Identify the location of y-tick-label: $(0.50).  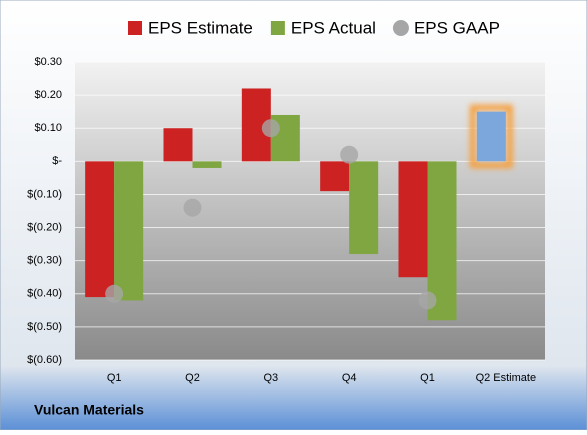
(44, 327).